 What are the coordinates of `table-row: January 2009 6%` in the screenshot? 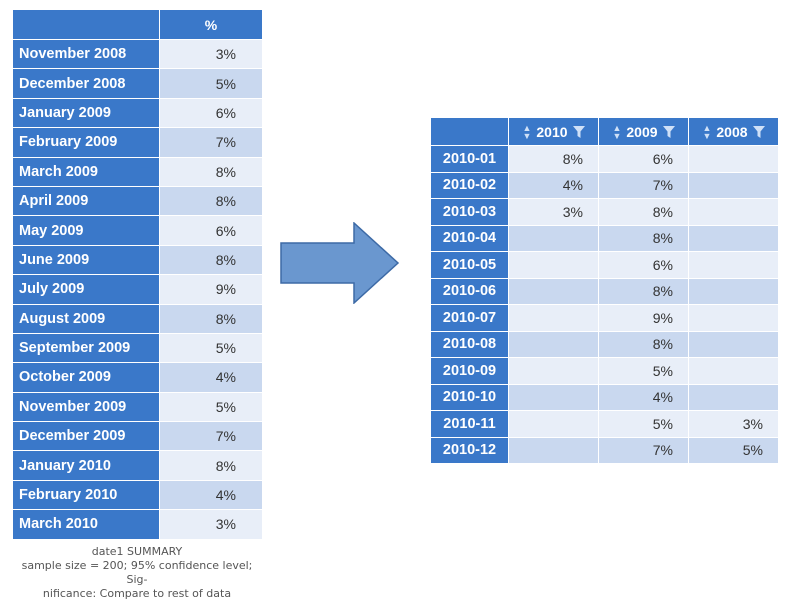 It's located at (137, 113).